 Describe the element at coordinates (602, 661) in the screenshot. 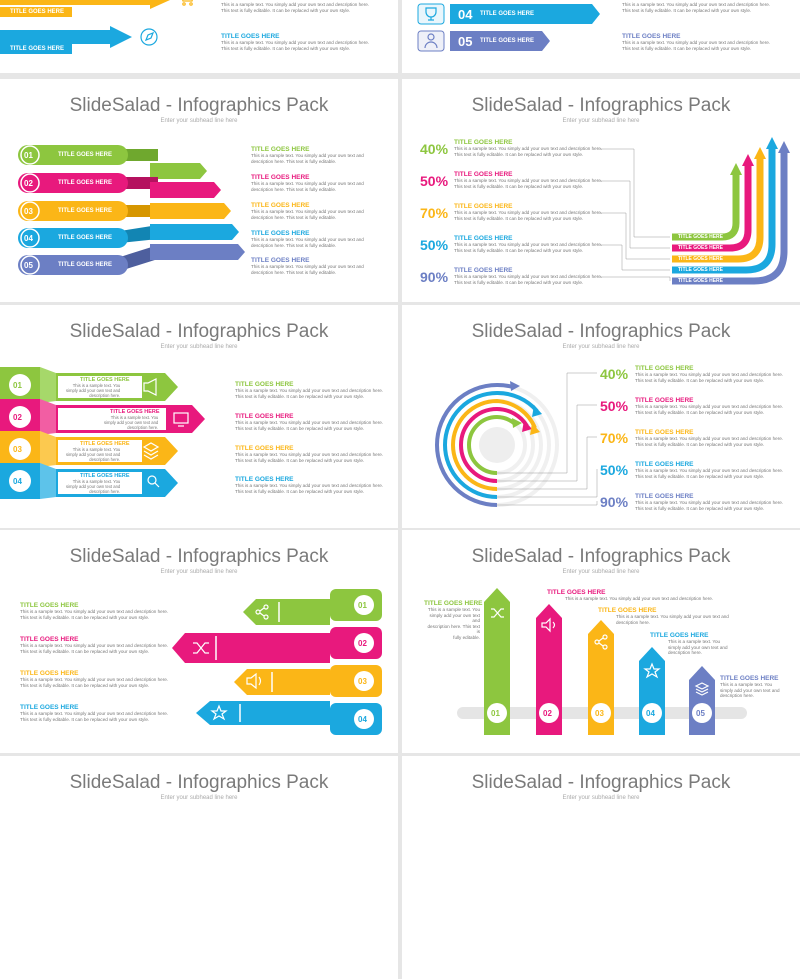

I see `slide-8-graphics` at that location.